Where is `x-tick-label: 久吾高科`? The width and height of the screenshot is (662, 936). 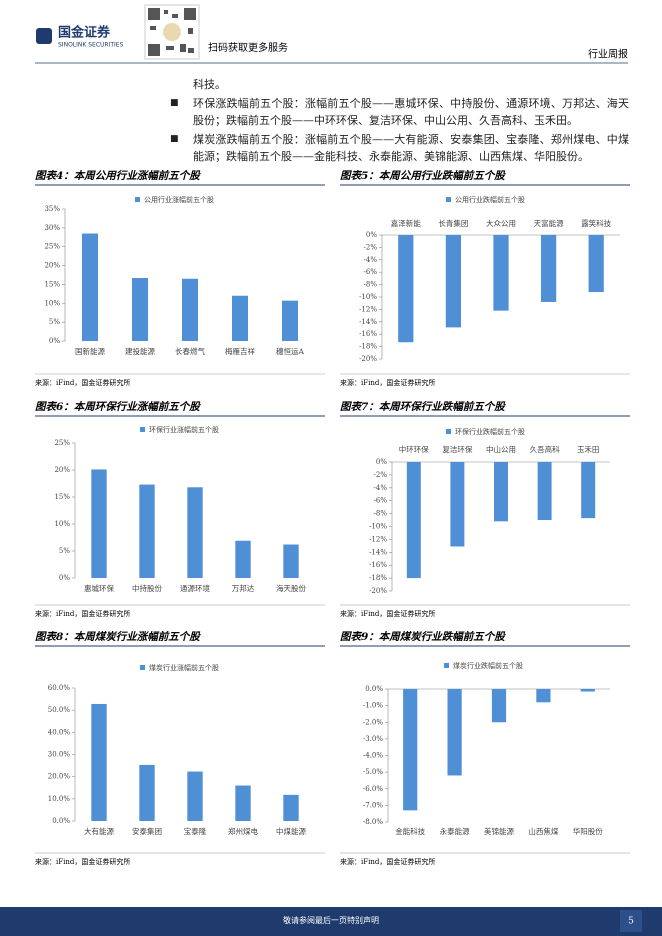
x-tick-label: 久吾高科 is located at coordinates (545, 449).